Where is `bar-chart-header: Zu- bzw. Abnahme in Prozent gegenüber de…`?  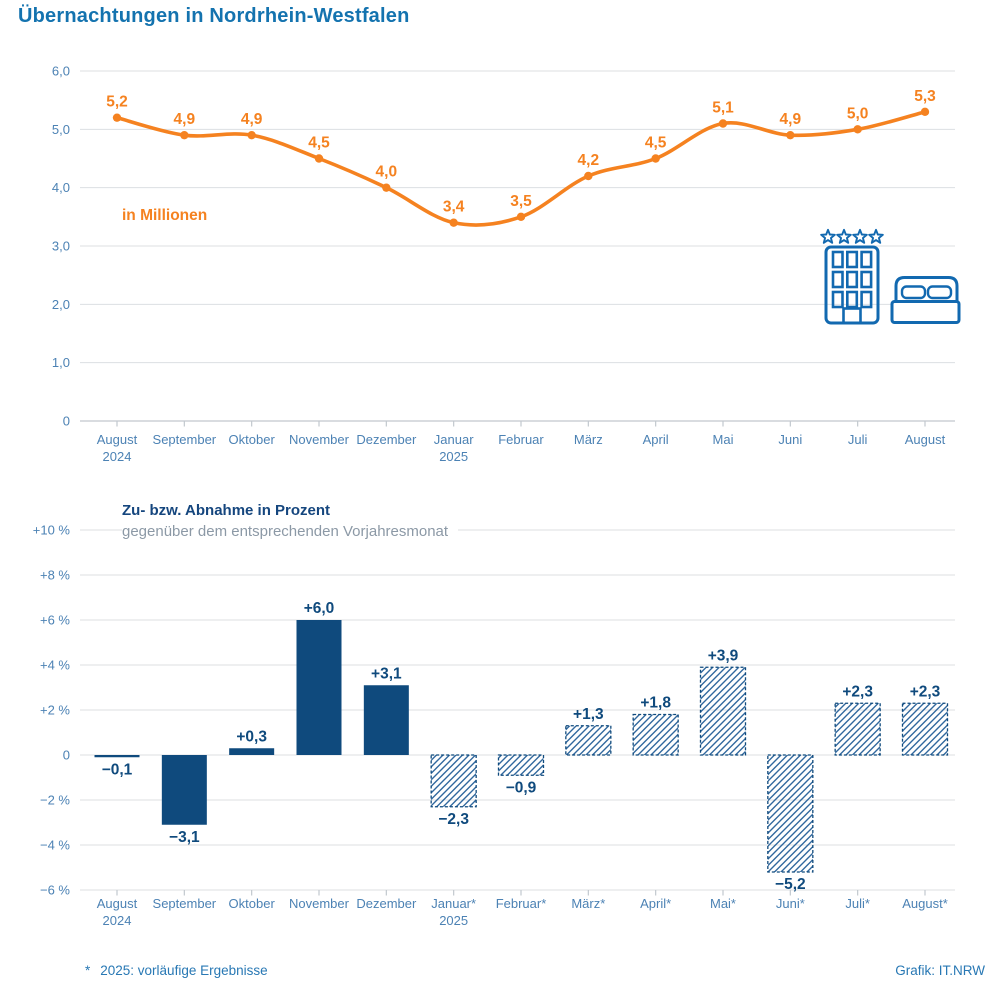 bar-chart-header: Zu- bzw. Abnahme in Prozent gegenüber de… is located at coordinates (290, 522).